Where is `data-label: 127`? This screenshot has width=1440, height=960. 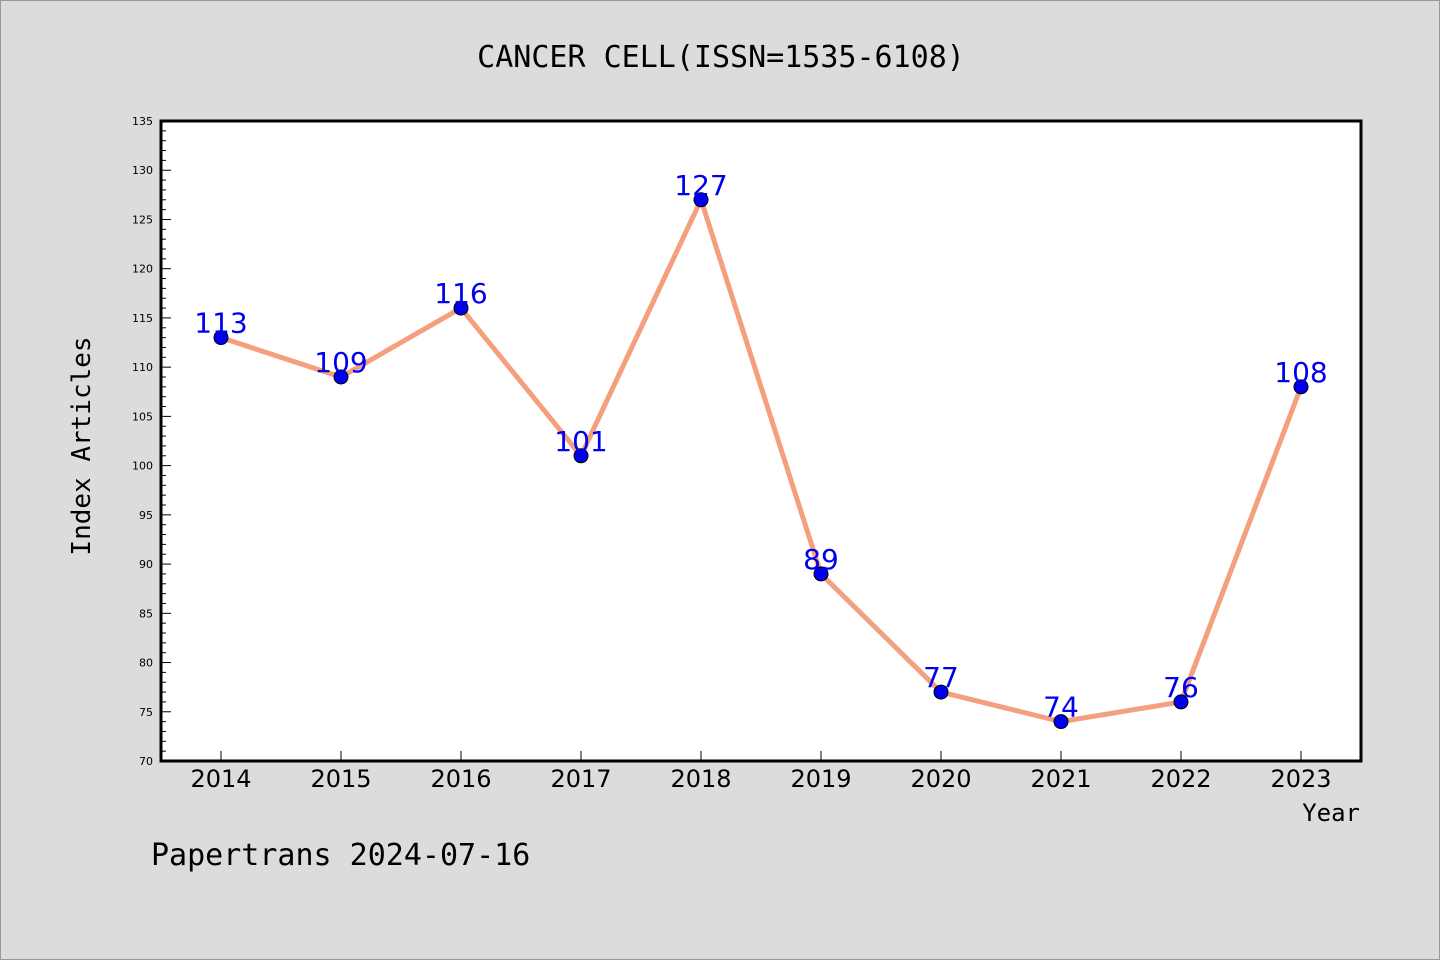
data-label: 127 is located at coordinates (700, 185).